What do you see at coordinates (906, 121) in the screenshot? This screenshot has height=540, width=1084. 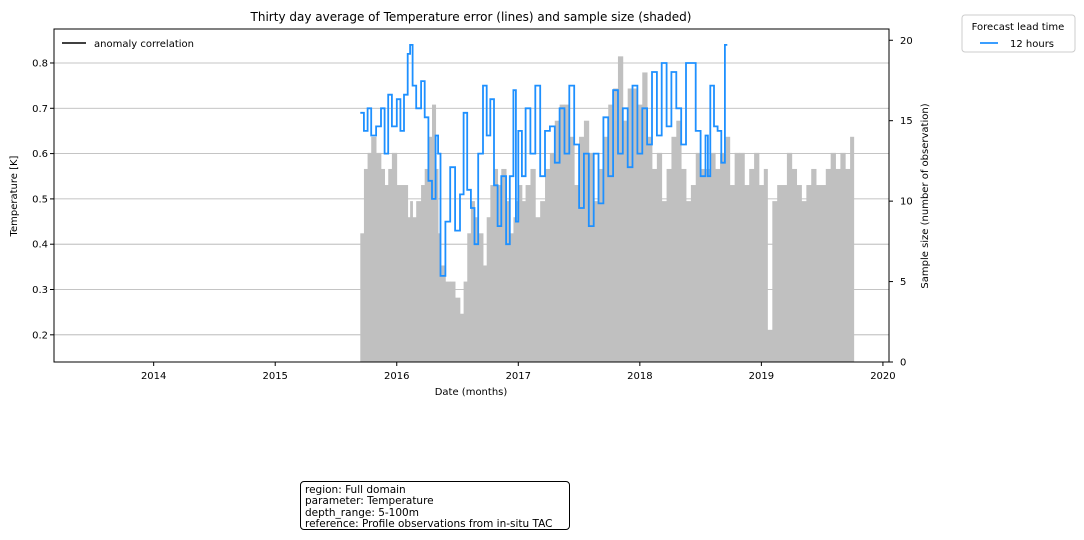 I see `y2-tick-label: 15` at bounding box center [906, 121].